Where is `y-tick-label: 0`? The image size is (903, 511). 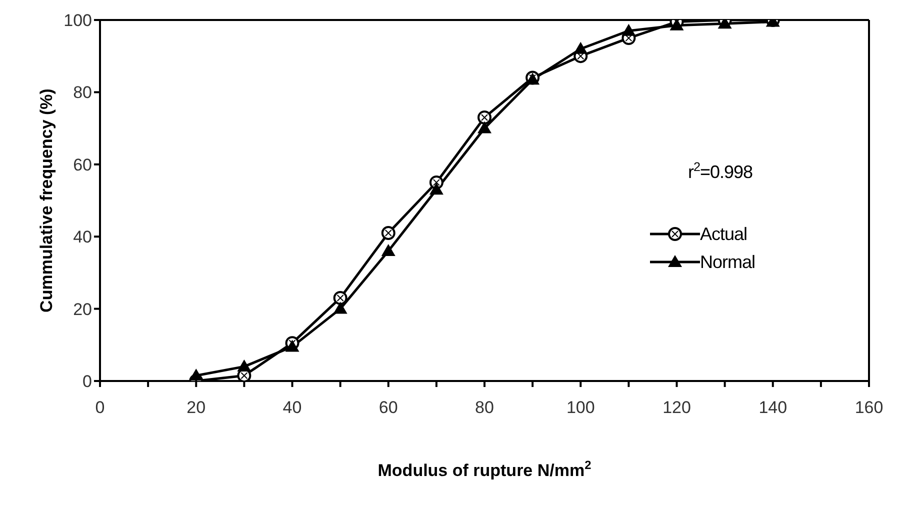
y-tick-label: 0 is located at coordinates (87, 382).